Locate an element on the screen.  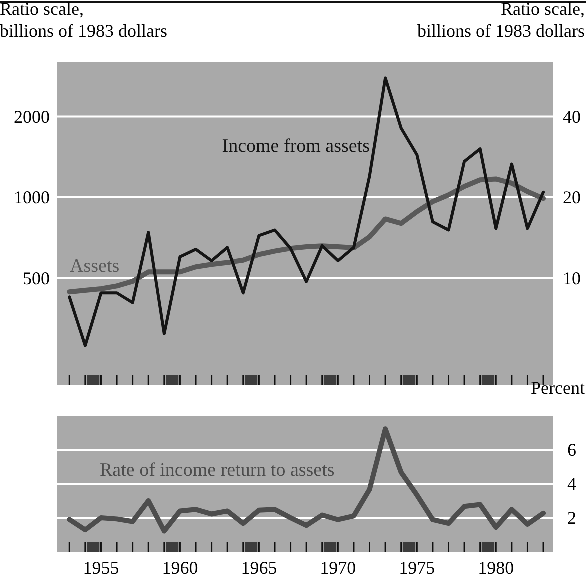
y2-tick-label: 10 is located at coordinates (572, 278).